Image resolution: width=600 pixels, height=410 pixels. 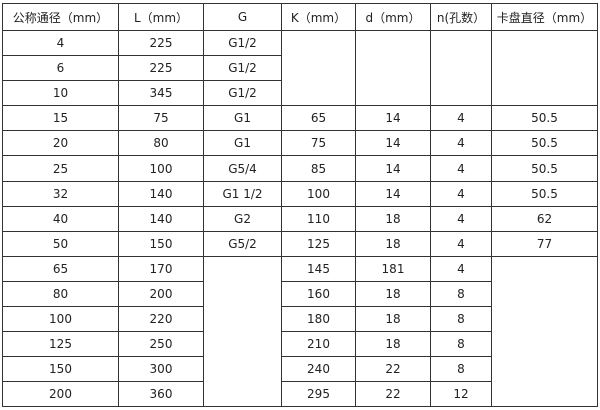 What do you see at coordinates (60, 168) in the screenshot?
I see `cell-nominal-diameter: 25` at bounding box center [60, 168].